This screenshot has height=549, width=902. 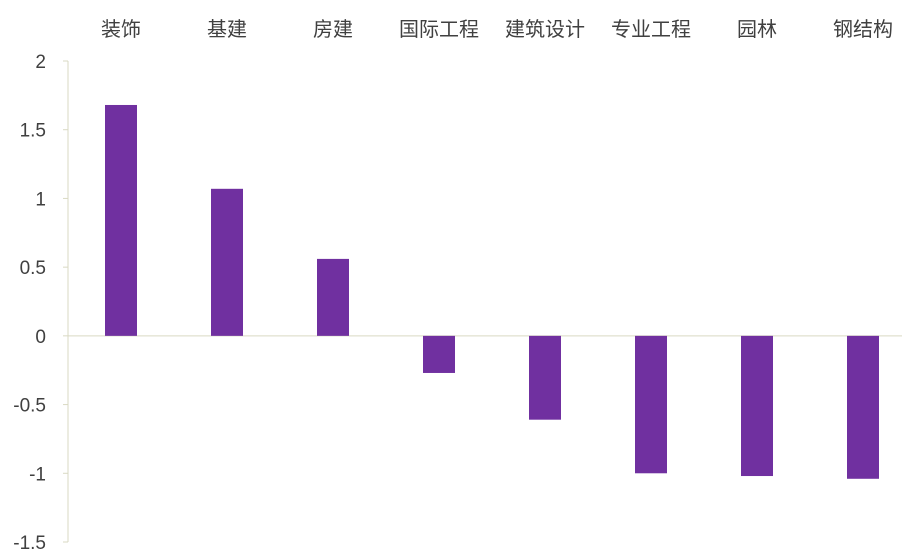 What do you see at coordinates (545, 29) in the screenshot?
I see `category-label: 建筑设计` at bounding box center [545, 29].